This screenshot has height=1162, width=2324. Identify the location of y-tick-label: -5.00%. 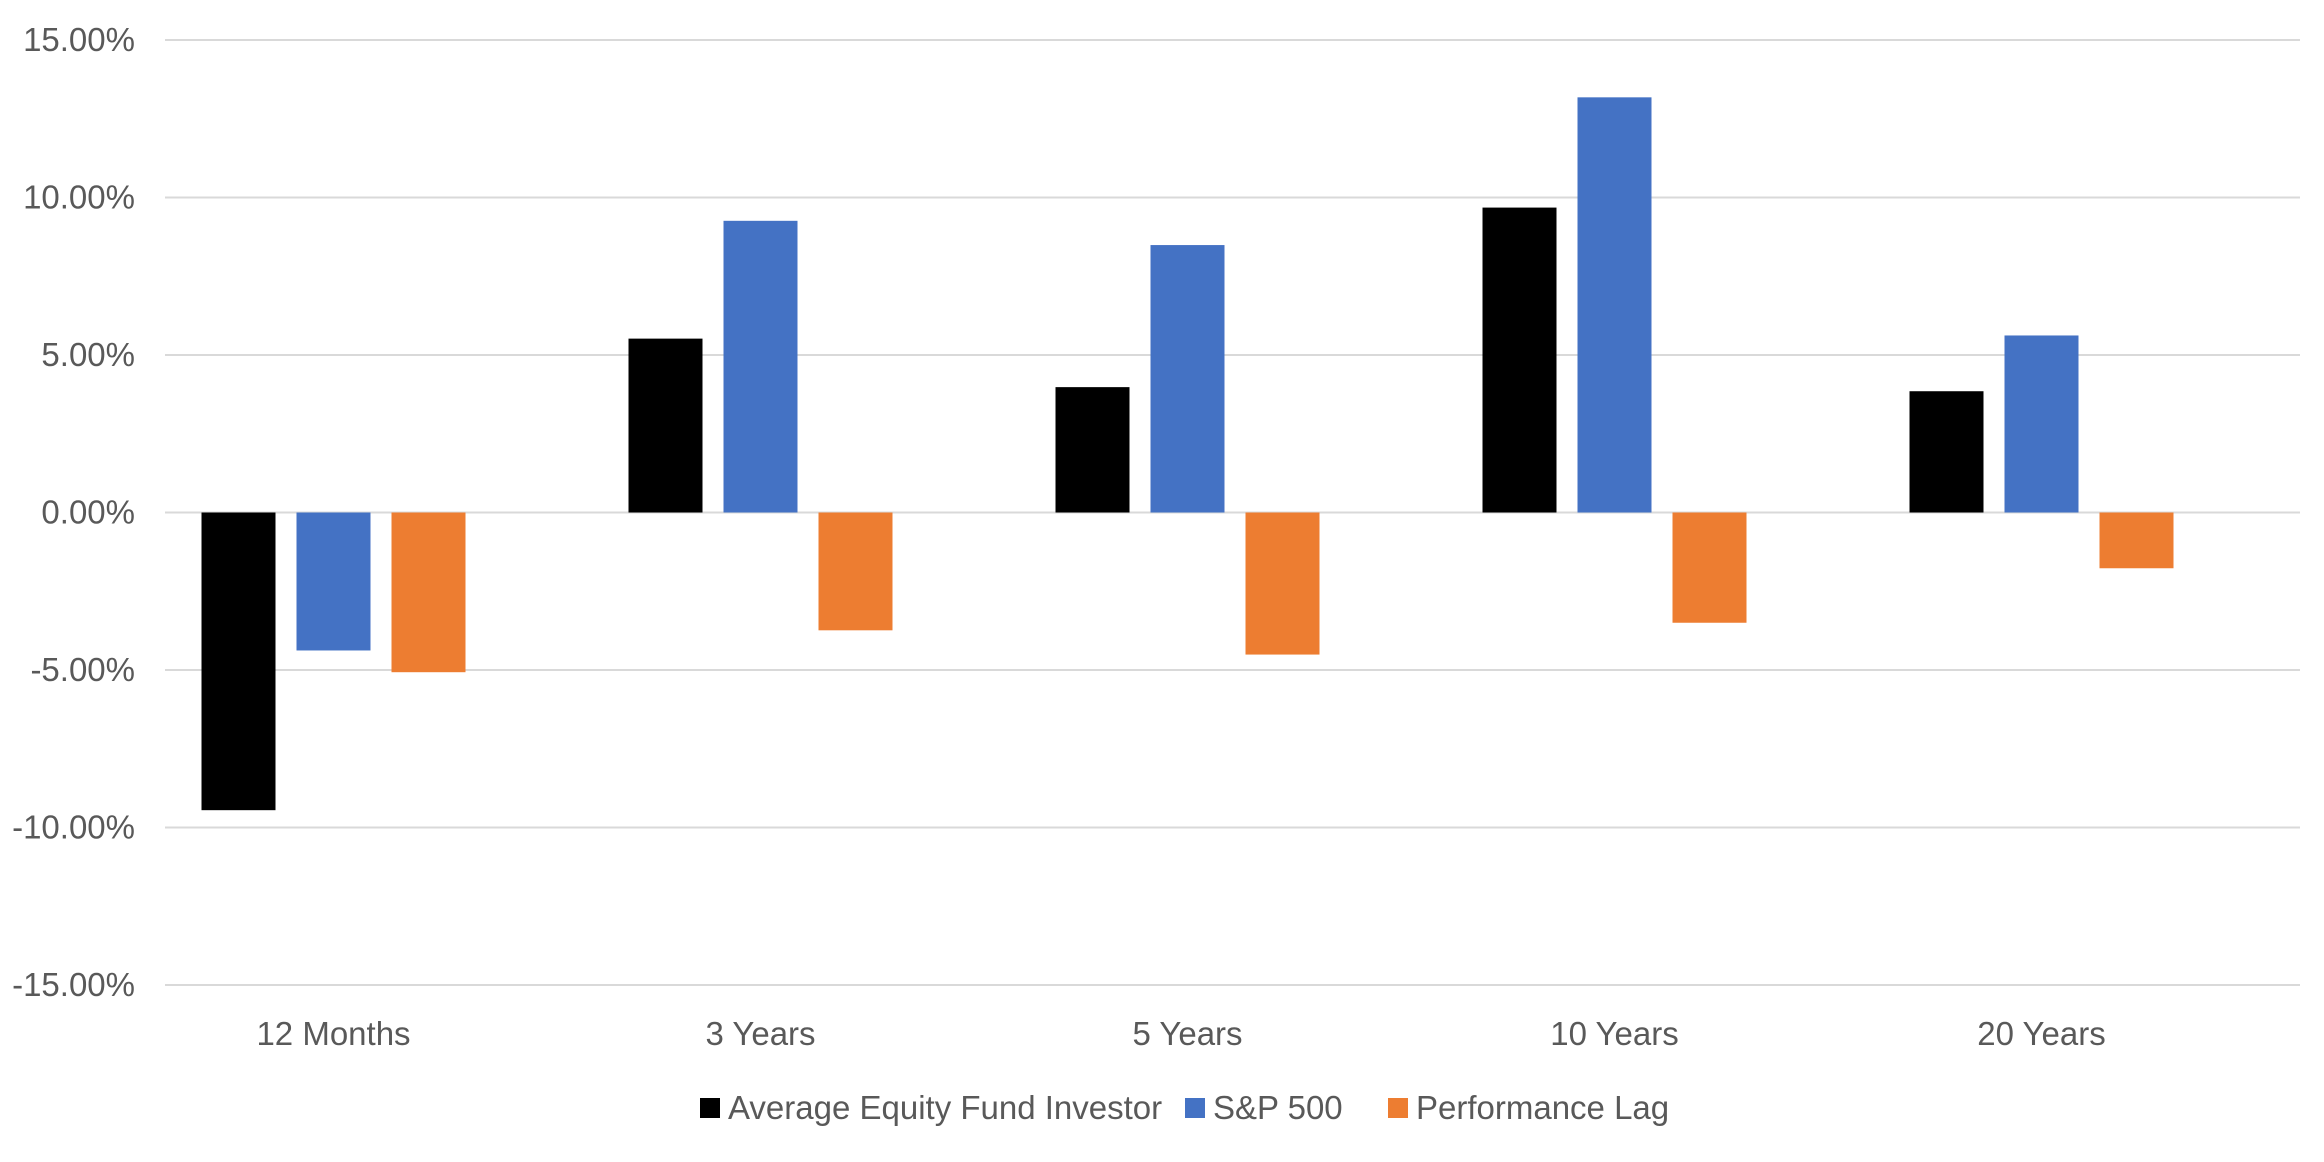
(82, 669).